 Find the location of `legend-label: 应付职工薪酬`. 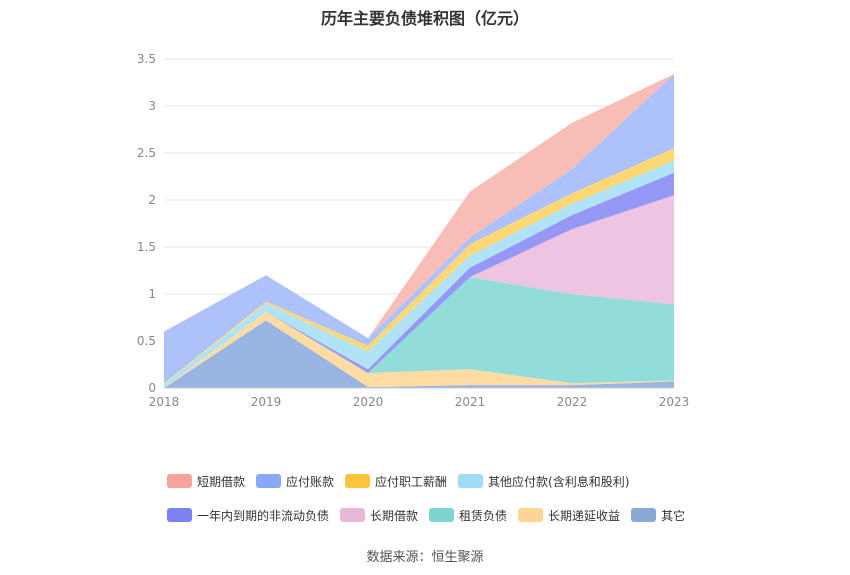

legend-label: 应付职工薪酬 is located at coordinates (411, 481).